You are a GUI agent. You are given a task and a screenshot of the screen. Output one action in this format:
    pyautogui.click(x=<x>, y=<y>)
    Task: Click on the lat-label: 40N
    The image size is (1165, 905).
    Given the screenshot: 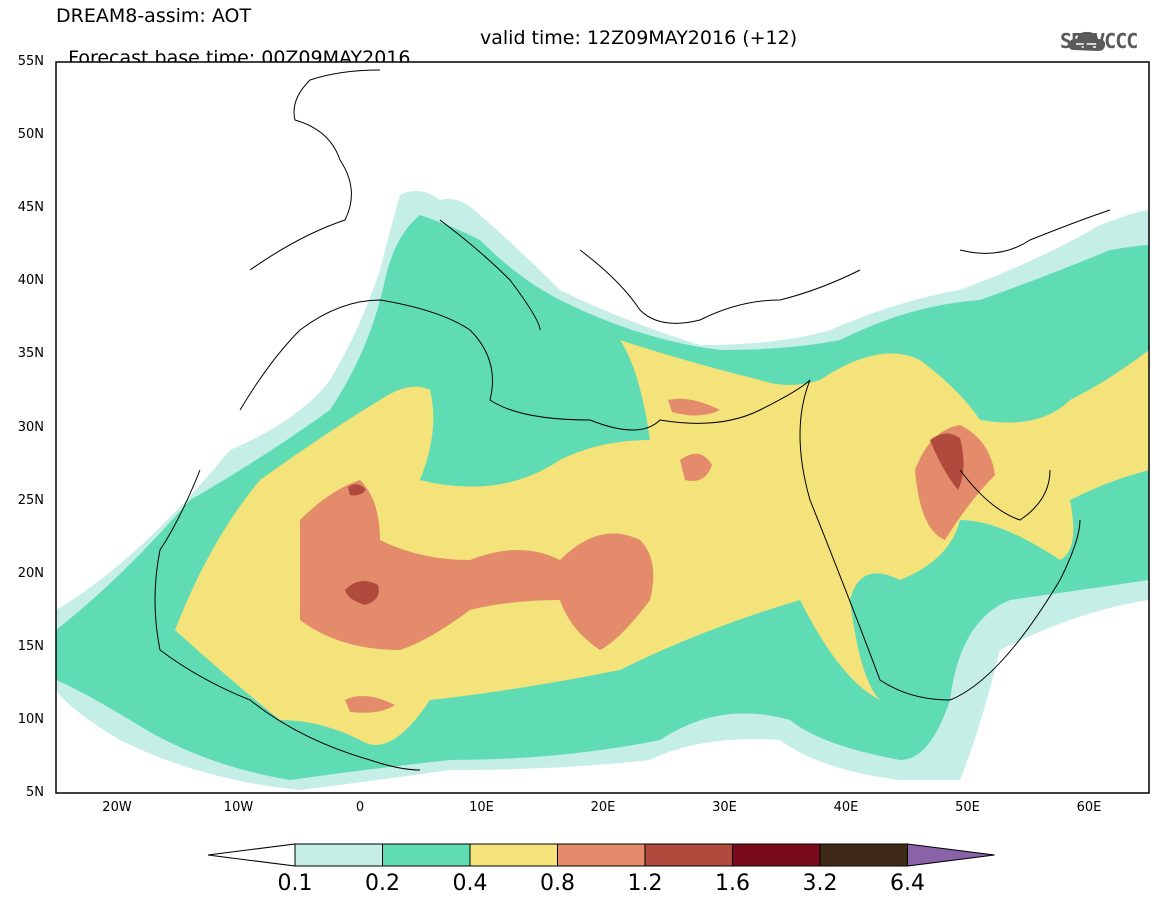 What is the action you would take?
    pyautogui.click(x=30, y=281)
    